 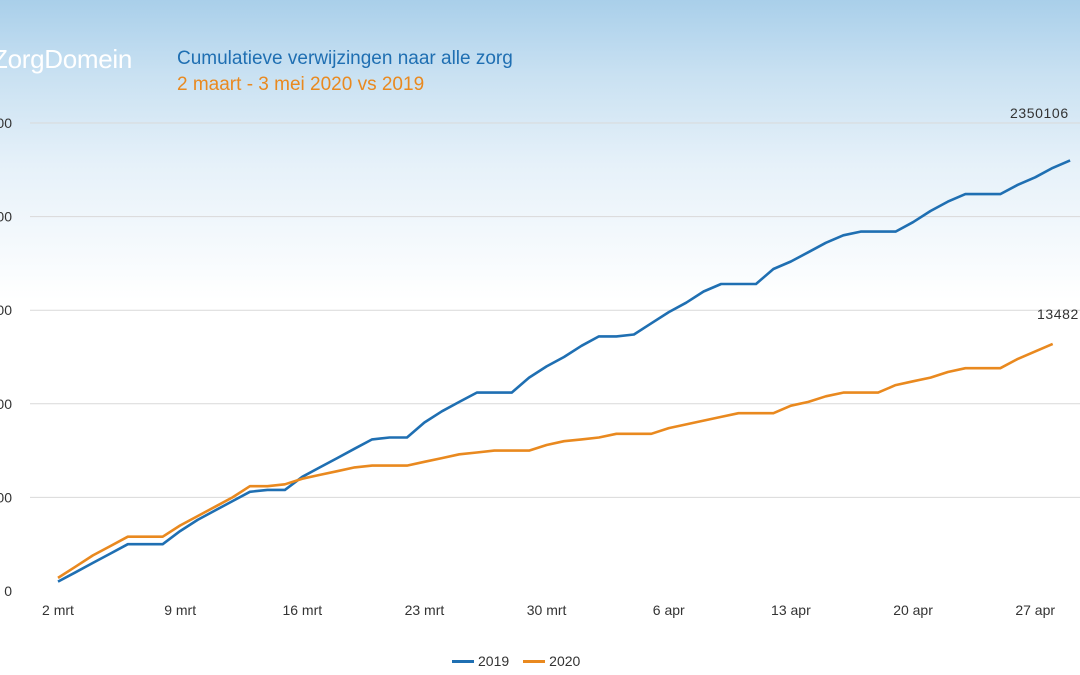 What do you see at coordinates (463, 661) in the screenshot?
I see `legend-swatch-2019` at bounding box center [463, 661].